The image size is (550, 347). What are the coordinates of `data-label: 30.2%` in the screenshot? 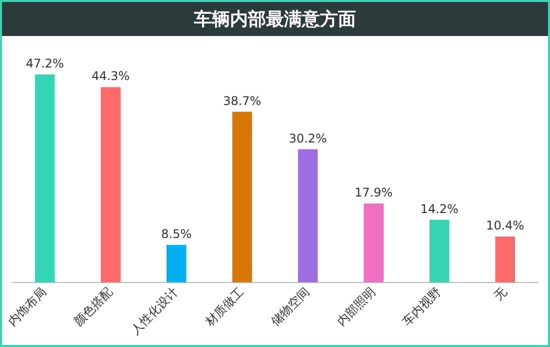 It's located at (307, 138).